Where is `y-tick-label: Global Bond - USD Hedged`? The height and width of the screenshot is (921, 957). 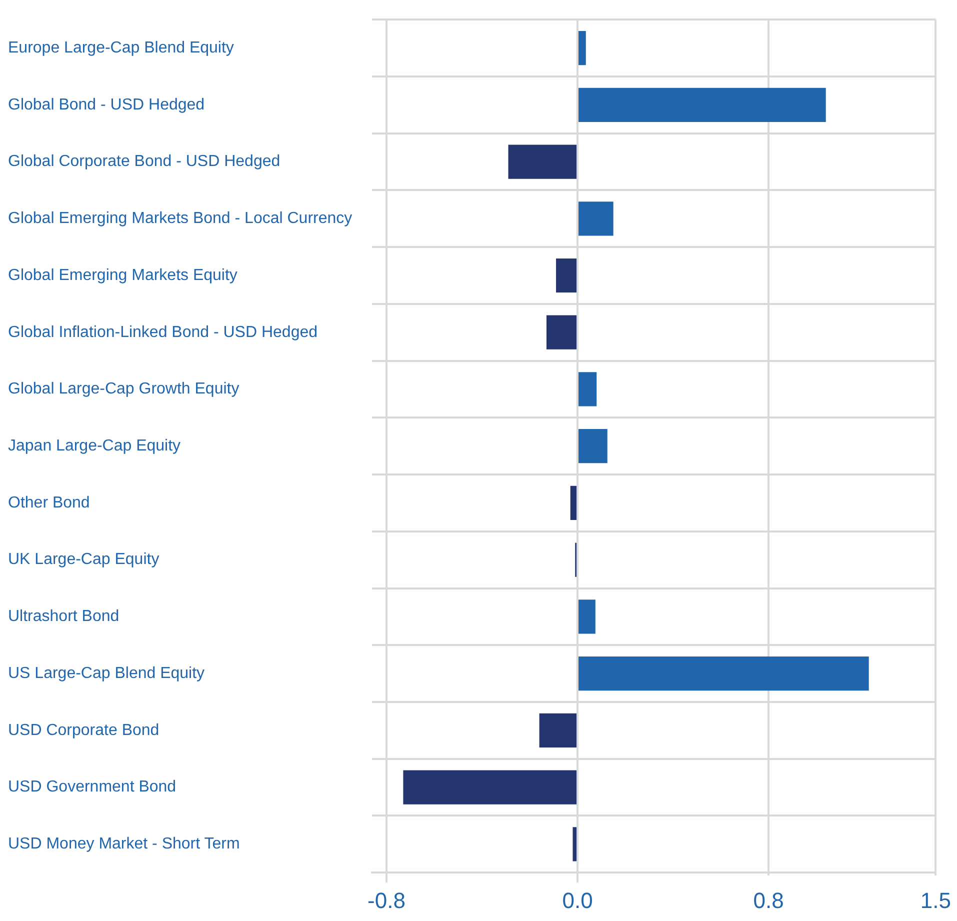
y-tick-label: Global Bond - USD Hedged is located at coordinates (106, 105).